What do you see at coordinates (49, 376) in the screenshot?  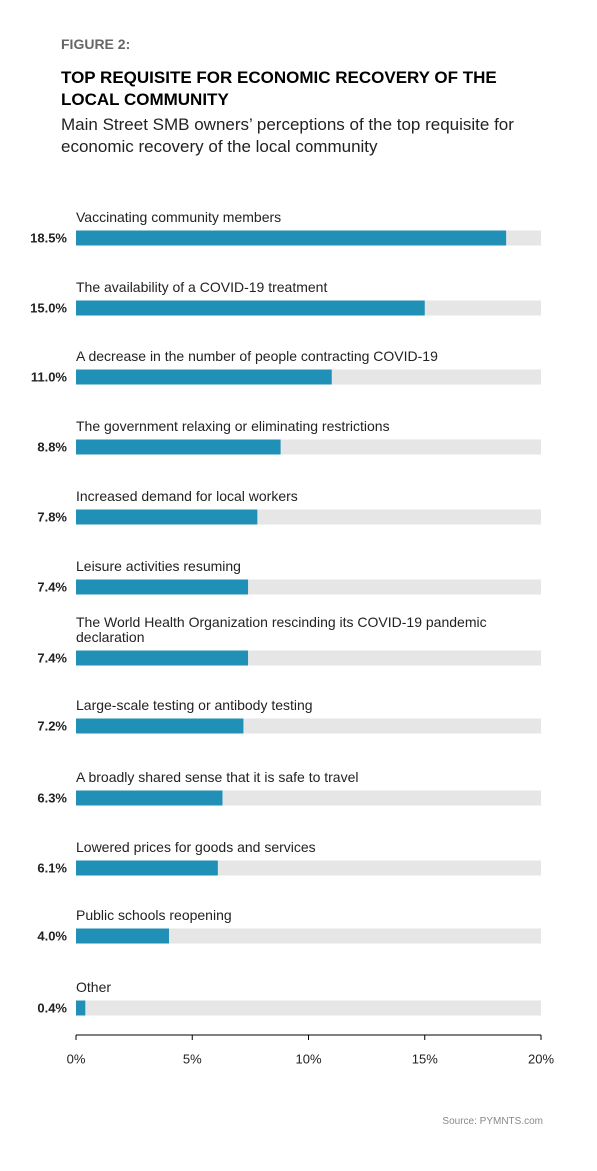 I see `value-label: 11.0%` at bounding box center [49, 376].